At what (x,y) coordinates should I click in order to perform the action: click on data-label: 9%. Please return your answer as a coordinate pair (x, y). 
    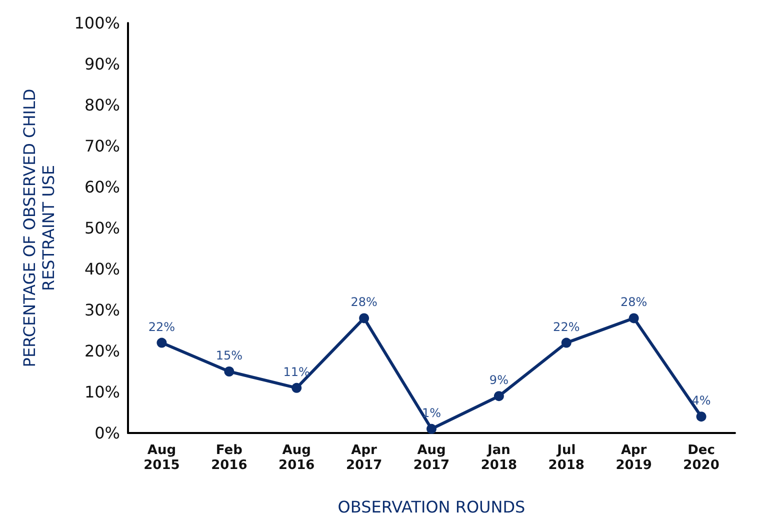
    Looking at the image, I should click on (498, 380).